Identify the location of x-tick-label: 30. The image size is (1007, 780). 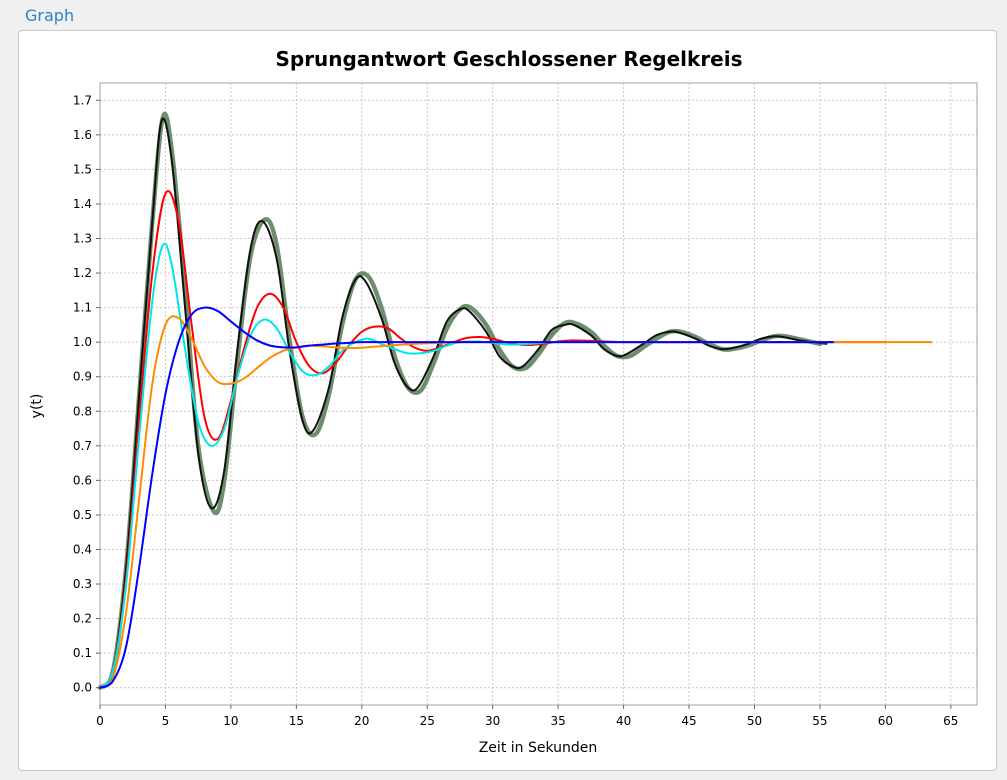
(492, 721).